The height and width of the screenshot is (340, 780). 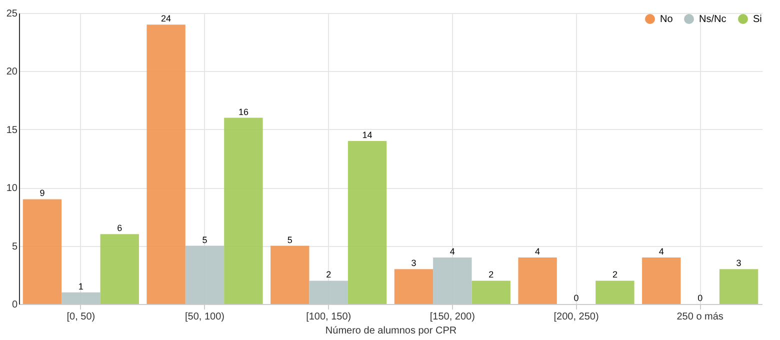 What do you see at coordinates (667, 19) in the screenshot?
I see `legend-label: No` at bounding box center [667, 19].